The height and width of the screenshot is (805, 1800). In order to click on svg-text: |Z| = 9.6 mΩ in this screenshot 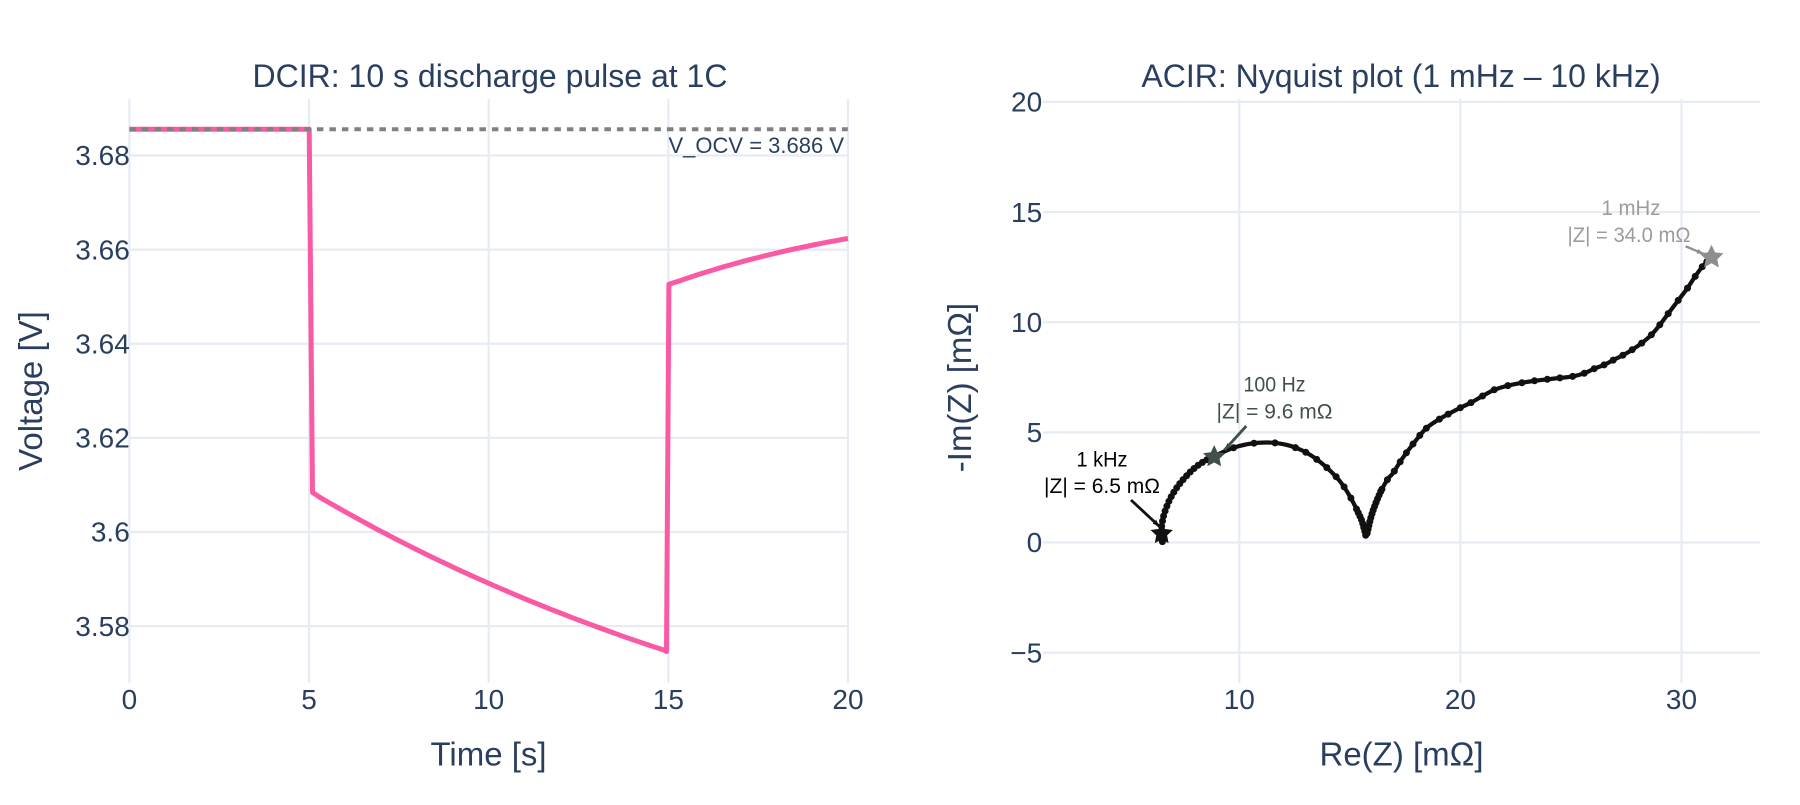, I will do `click(1275, 412)`.